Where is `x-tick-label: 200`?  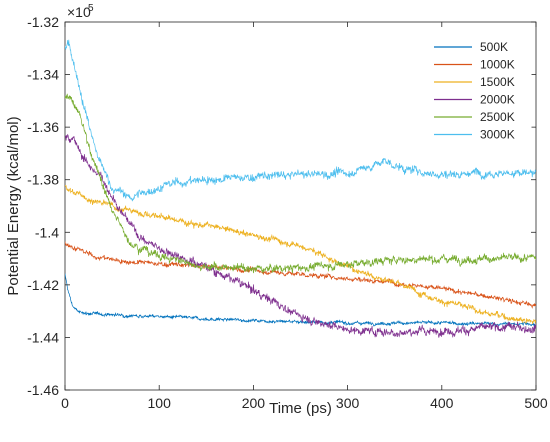 x-tick-label: 200 is located at coordinates (254, 403).